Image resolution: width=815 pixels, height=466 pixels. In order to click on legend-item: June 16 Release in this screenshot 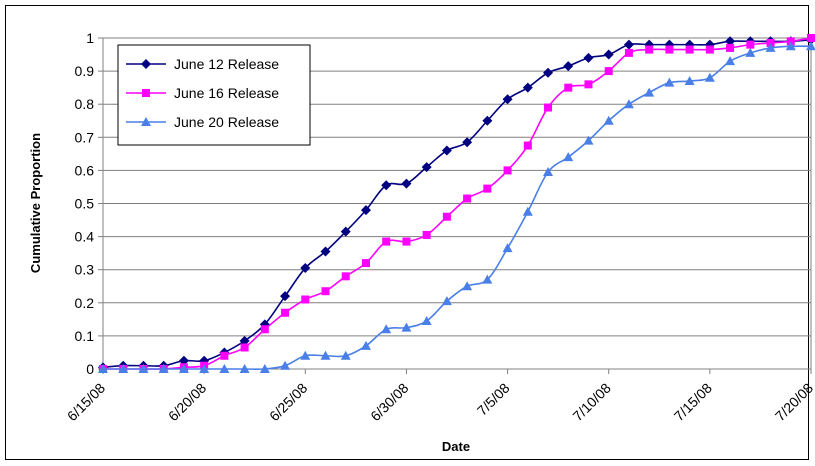, I will do `click(202, 93)`.